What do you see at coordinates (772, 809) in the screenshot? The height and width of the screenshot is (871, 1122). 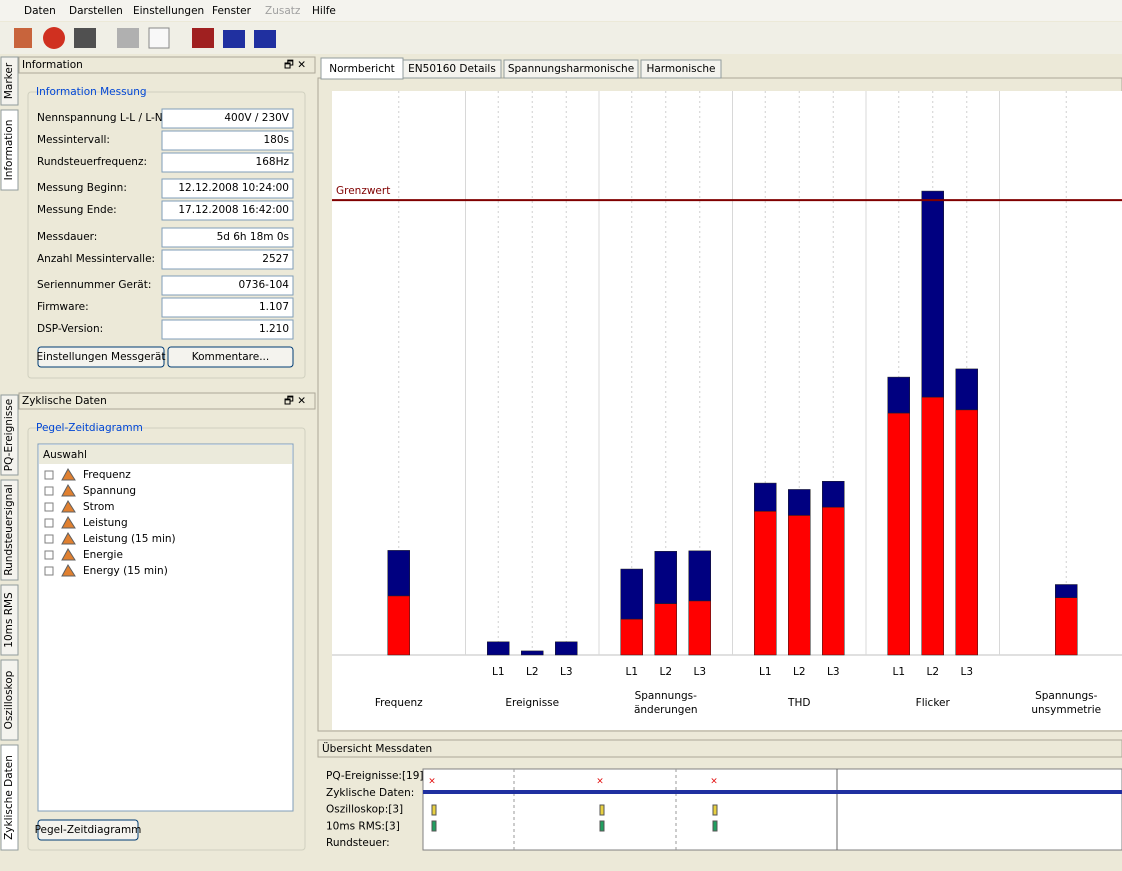 I see `timeline` at bounding box center [772, 809].